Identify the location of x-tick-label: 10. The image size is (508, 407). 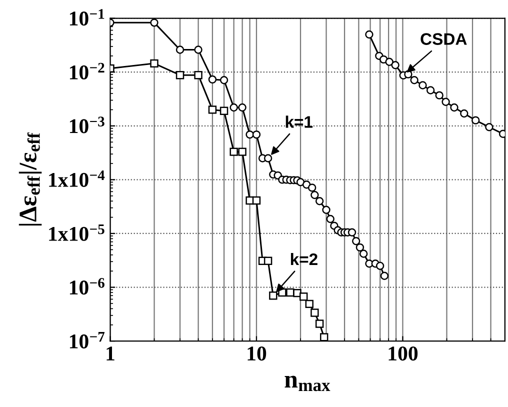
(257, 353).